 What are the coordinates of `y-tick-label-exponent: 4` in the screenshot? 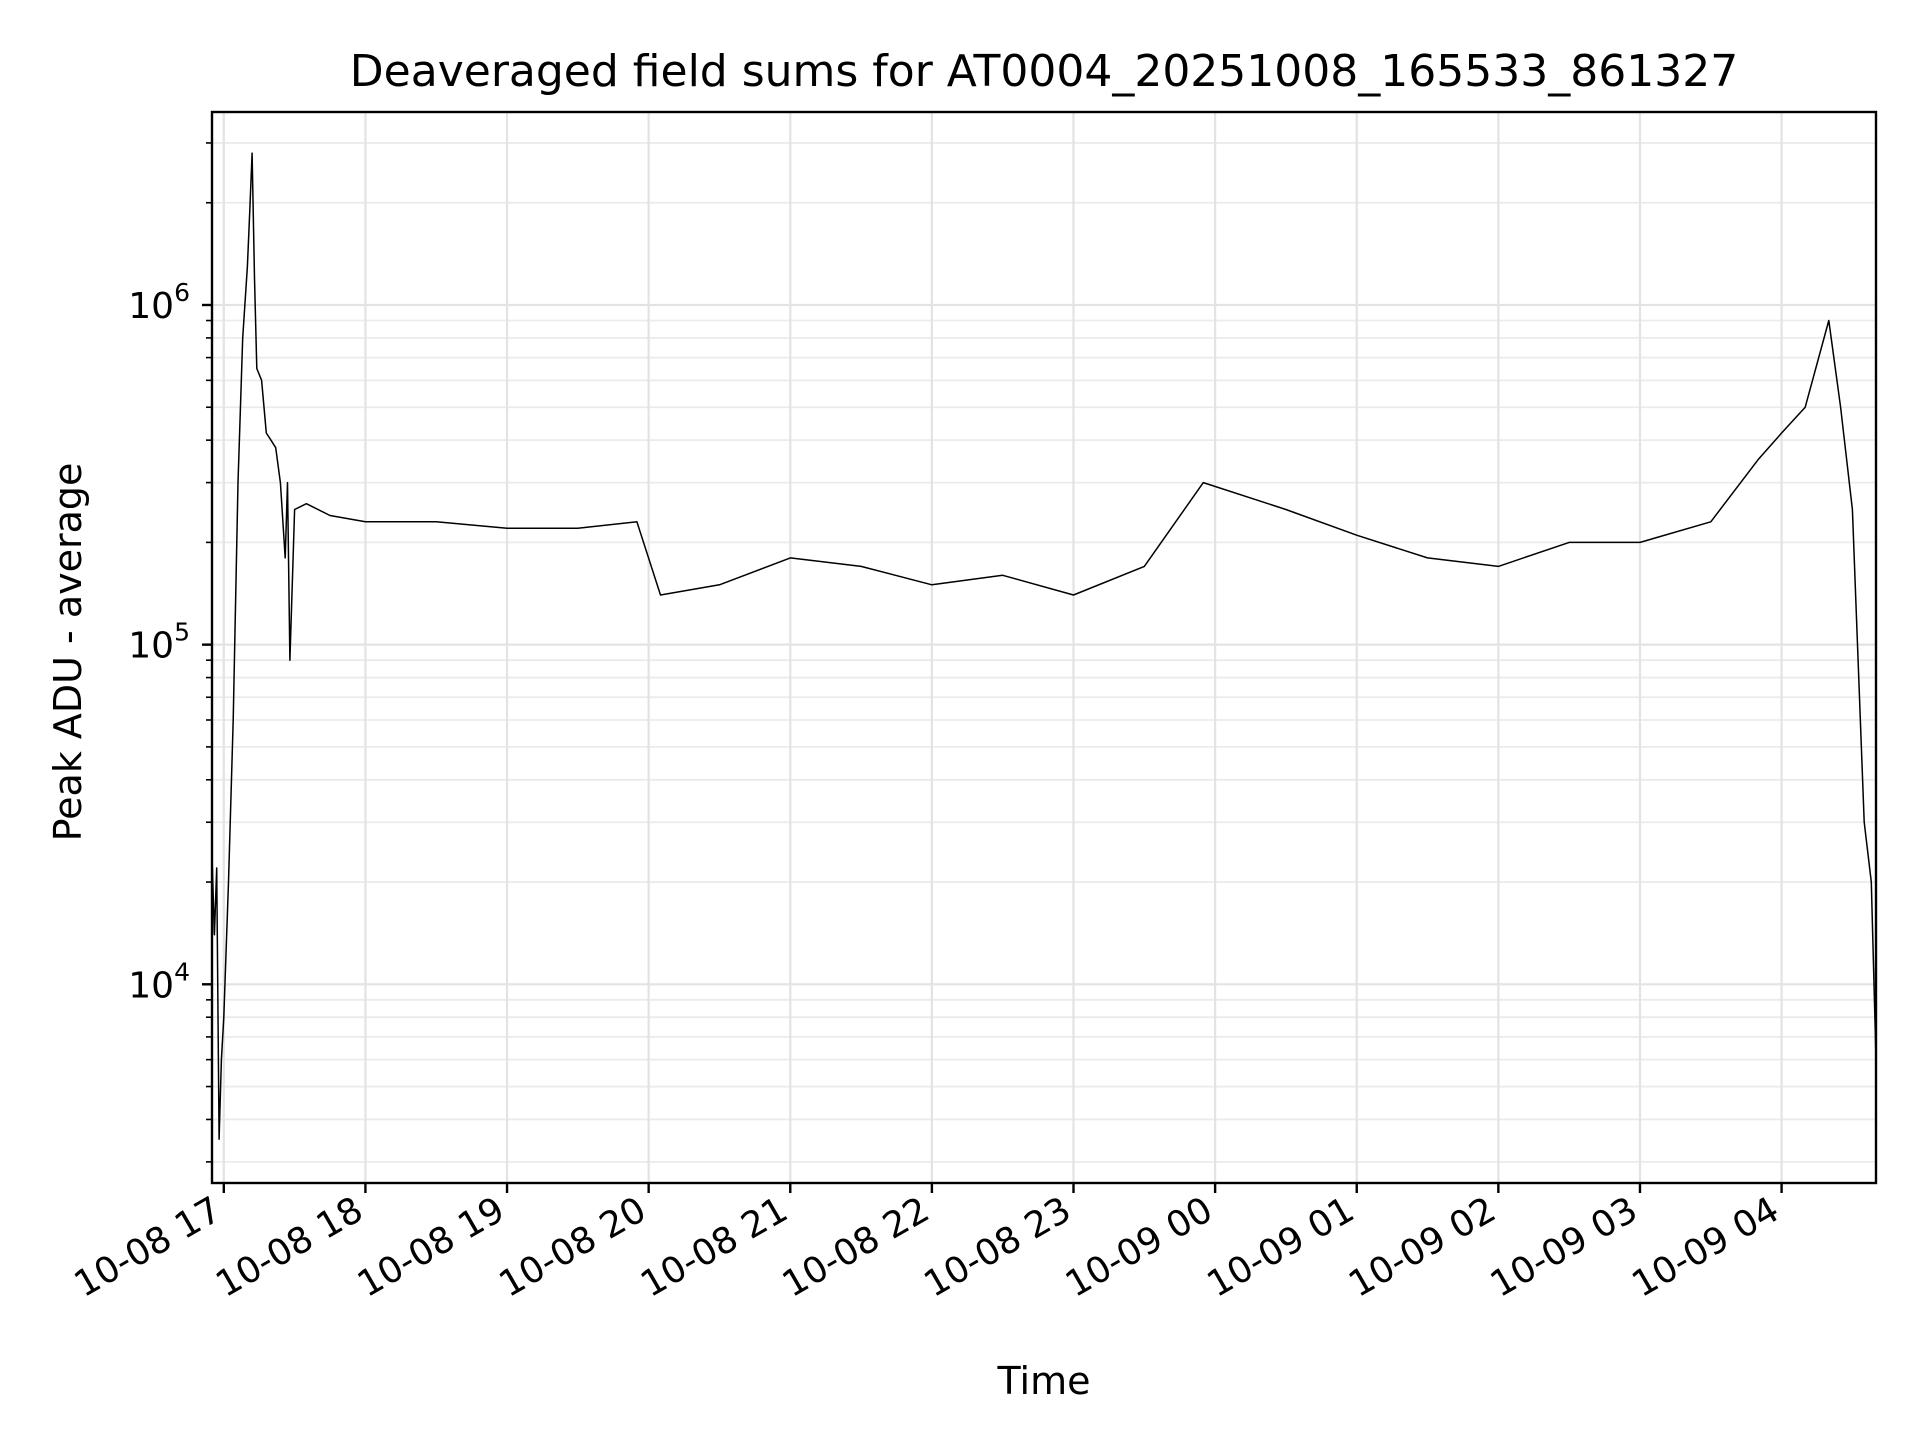 It's located at (182, 971).